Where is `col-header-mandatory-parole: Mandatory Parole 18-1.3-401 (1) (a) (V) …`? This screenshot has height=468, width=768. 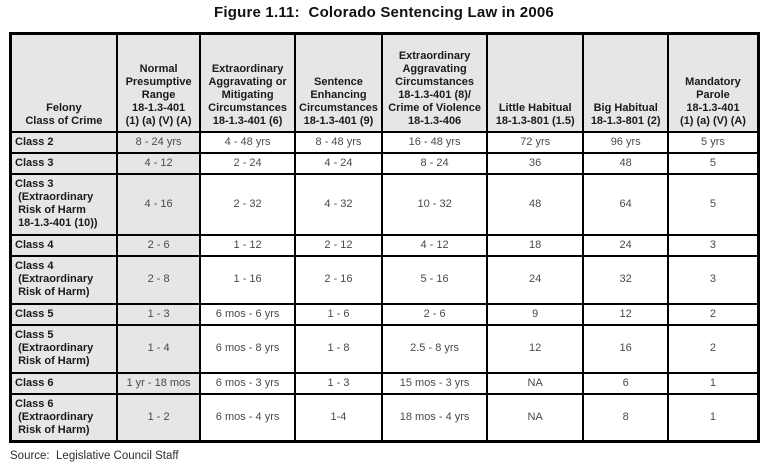
col-header-mandatory-parole: Mandatory Parole 18-1.3-401 (1) (a) (V) … is located at coordinates (713, 82).